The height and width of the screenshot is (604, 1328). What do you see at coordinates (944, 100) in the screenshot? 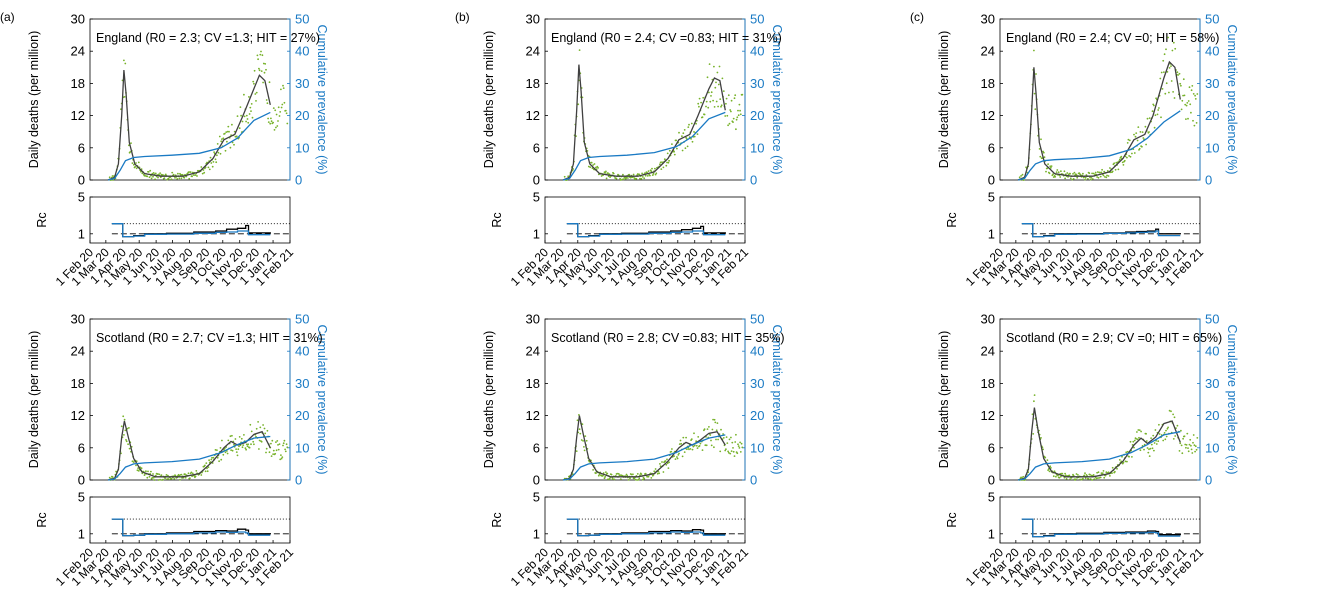
I see `y-axis-label: Daily deaths (per million)` at bounding box center [944, 100].